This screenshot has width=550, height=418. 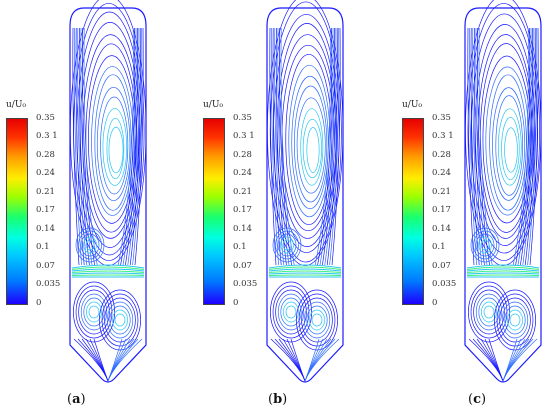 I want to click on panel-label: (c), so click(x=477, y=399).